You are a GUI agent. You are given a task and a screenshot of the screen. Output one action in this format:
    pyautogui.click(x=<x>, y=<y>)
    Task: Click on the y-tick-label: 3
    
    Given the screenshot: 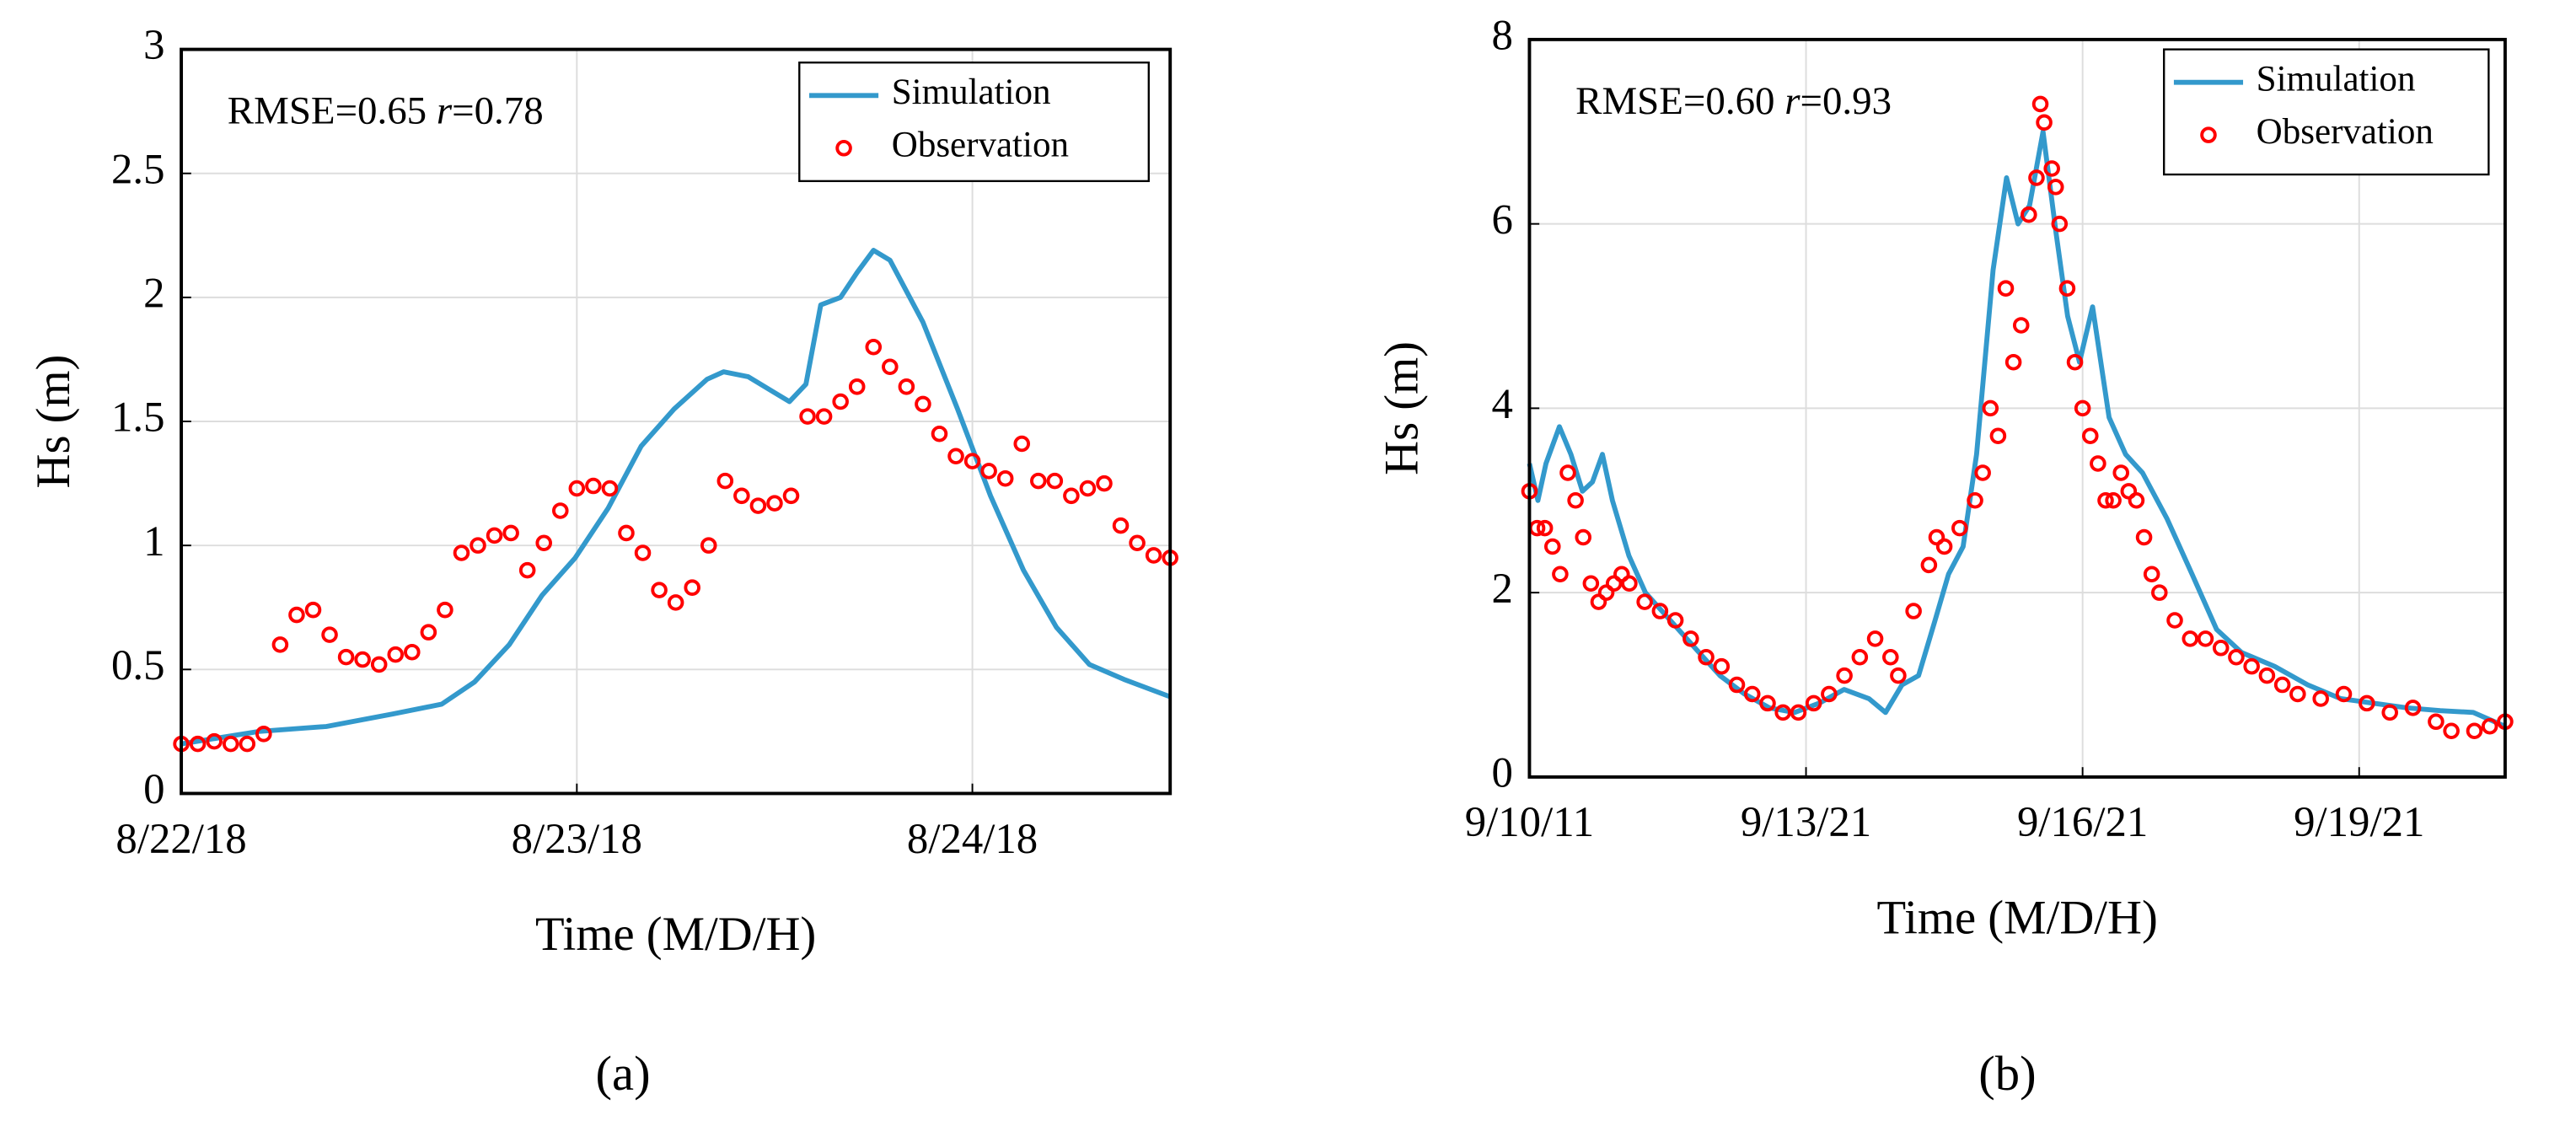 What is the action you would take?
    pyautogui.click(x=153, y=45)
    